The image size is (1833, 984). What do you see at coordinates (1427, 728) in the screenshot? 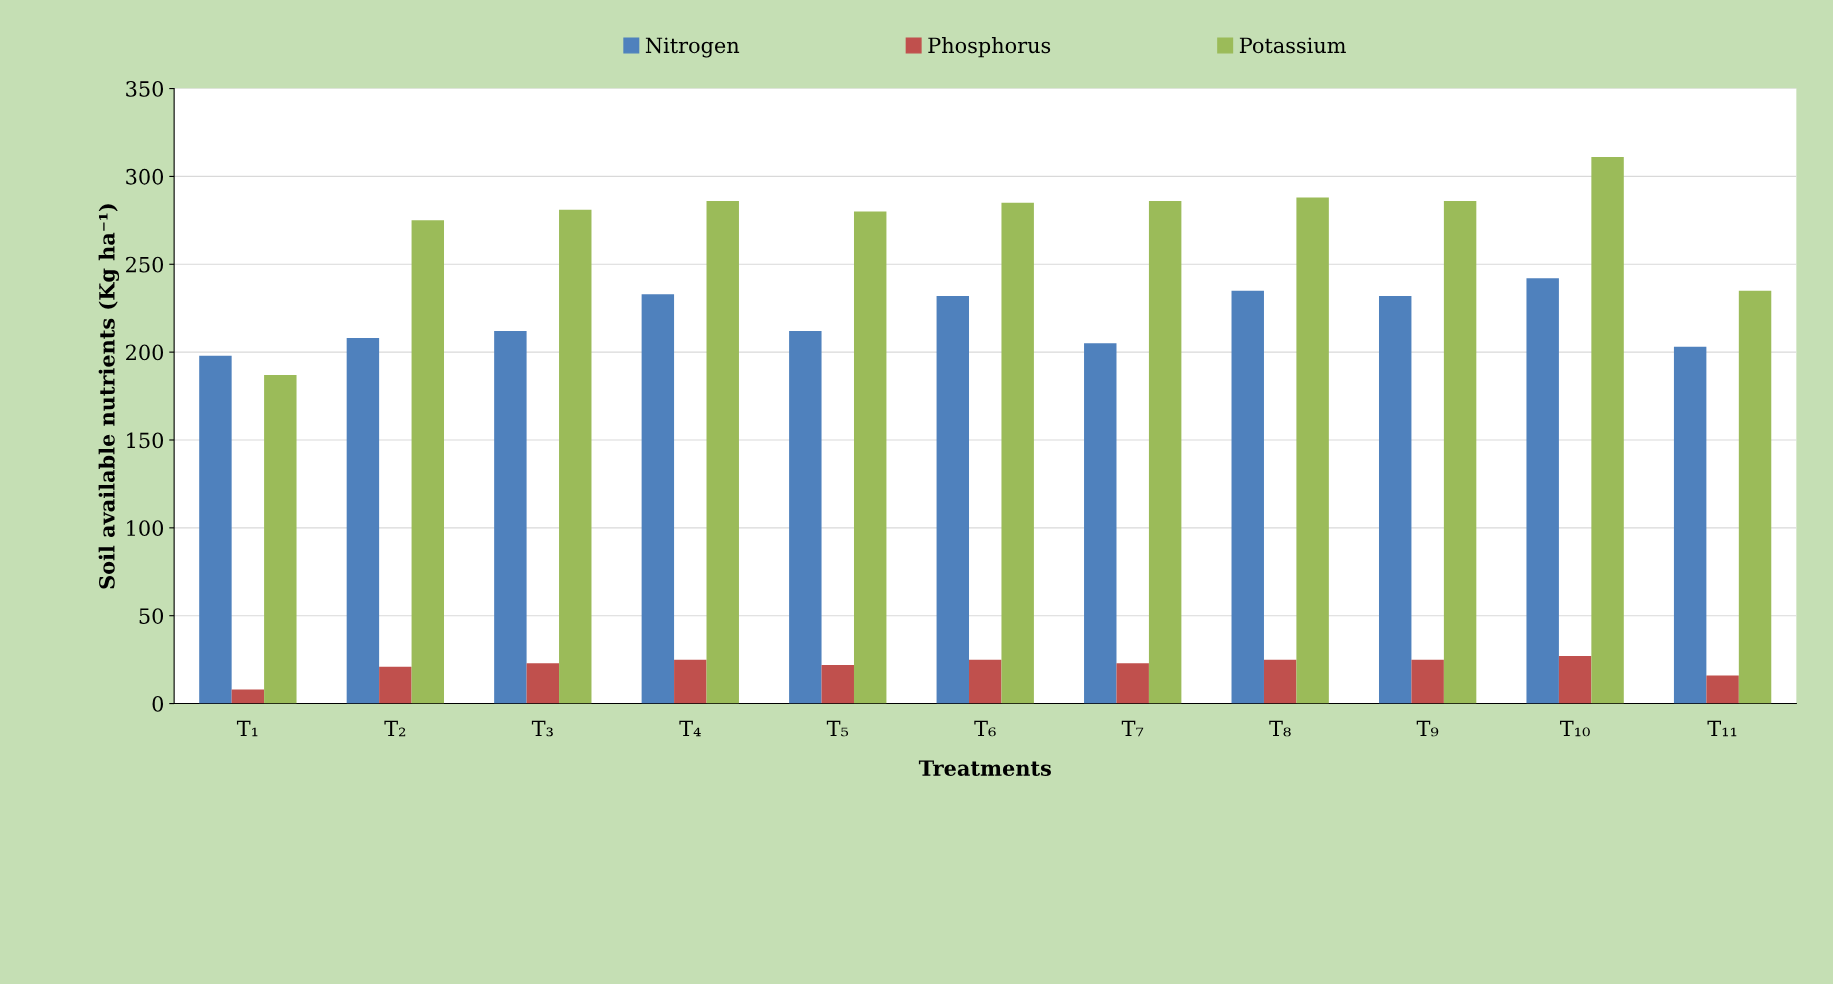
I see `x-tick-label: T₉` at bounding box center [1427, 728].